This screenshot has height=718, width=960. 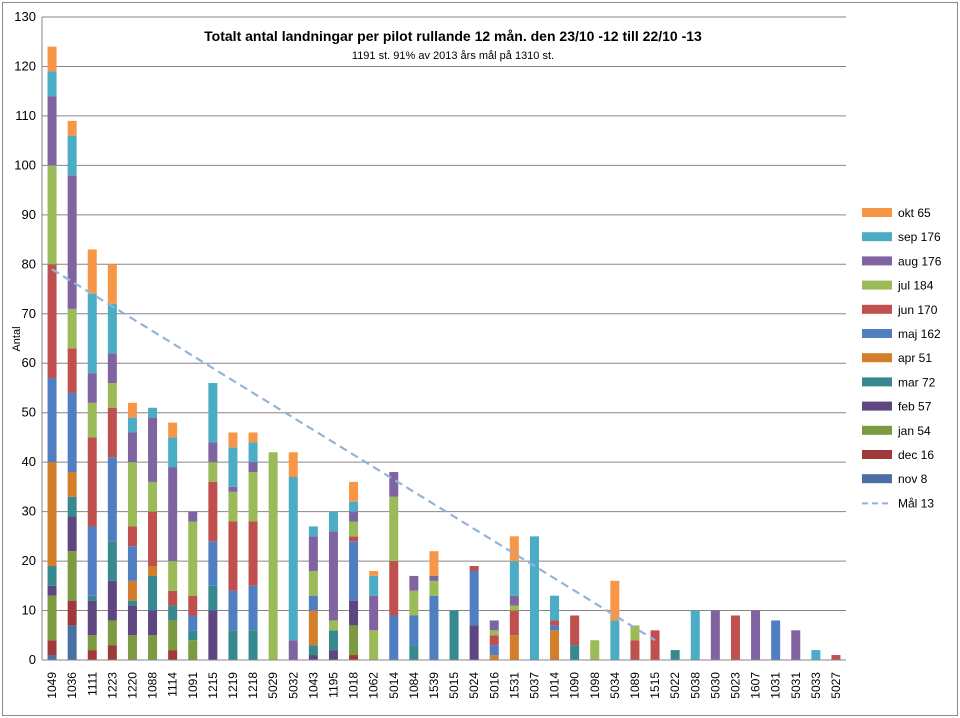 What do you see at coordinates (29, 313) in the screenshot?
I see `y-tick-label: 70` at bounding box center [29, 313].